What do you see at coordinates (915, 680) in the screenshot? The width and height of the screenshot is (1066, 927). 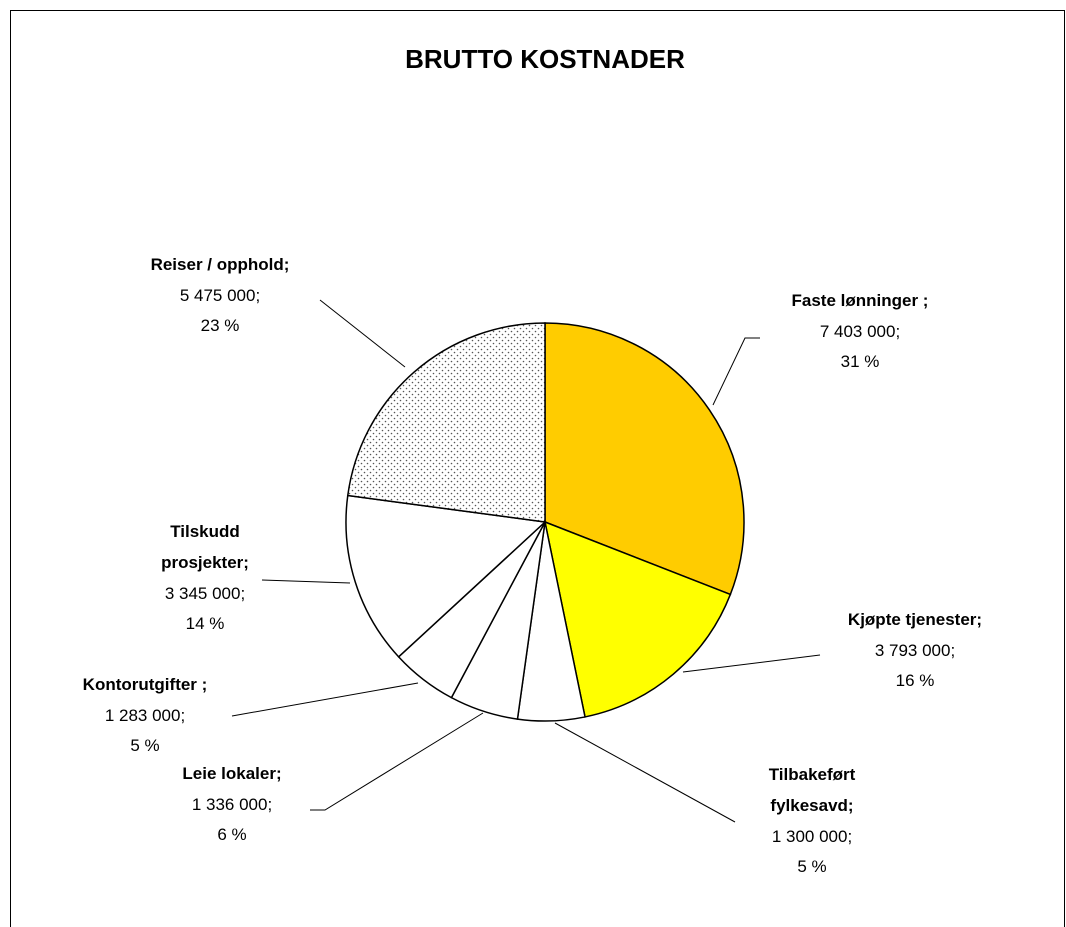 I see `slice-percent: 16 %` at bounding box center [915, 680].